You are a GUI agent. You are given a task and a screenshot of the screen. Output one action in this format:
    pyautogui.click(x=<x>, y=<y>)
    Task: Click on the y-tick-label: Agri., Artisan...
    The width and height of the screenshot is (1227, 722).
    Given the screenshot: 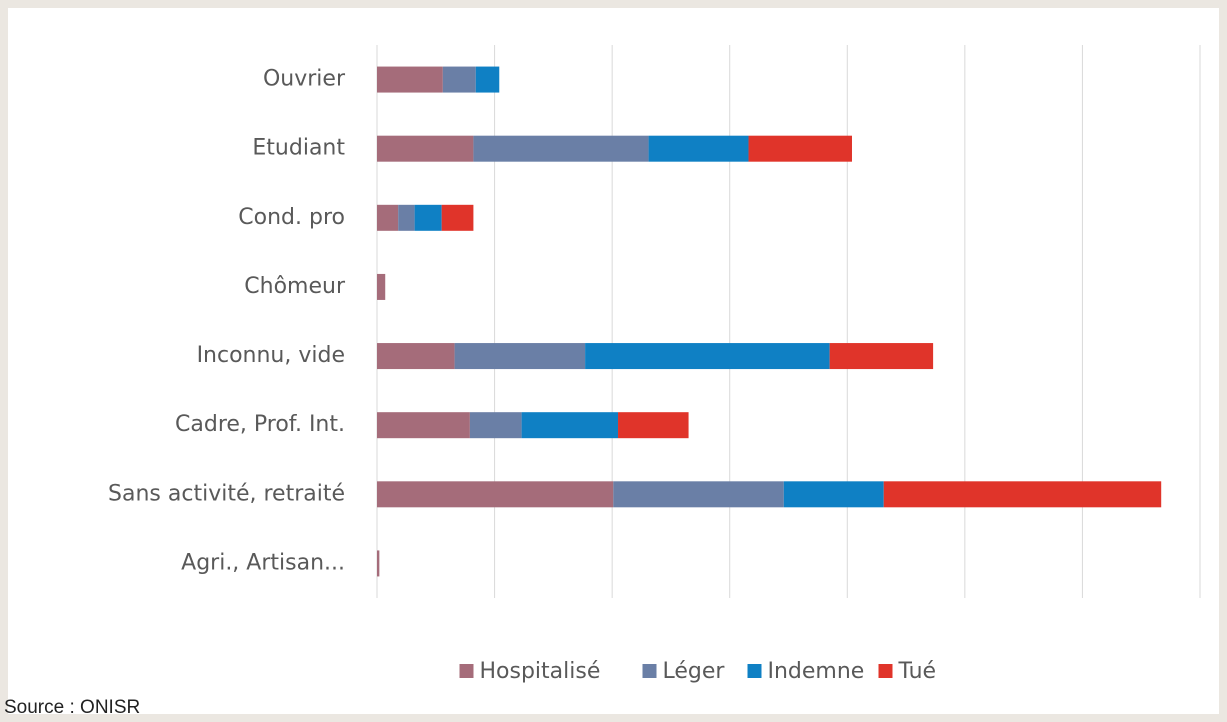 What is the action you would take?
    pyautogui.click(x=263, y=562)
    